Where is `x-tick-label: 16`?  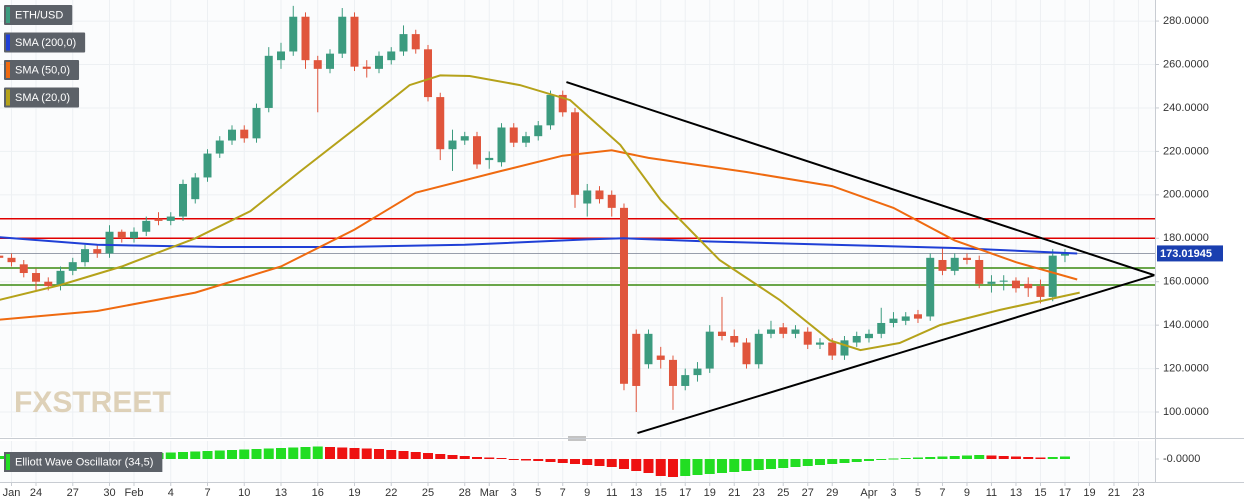 x-tick-label: 16 is located at coordinates (318, 493).